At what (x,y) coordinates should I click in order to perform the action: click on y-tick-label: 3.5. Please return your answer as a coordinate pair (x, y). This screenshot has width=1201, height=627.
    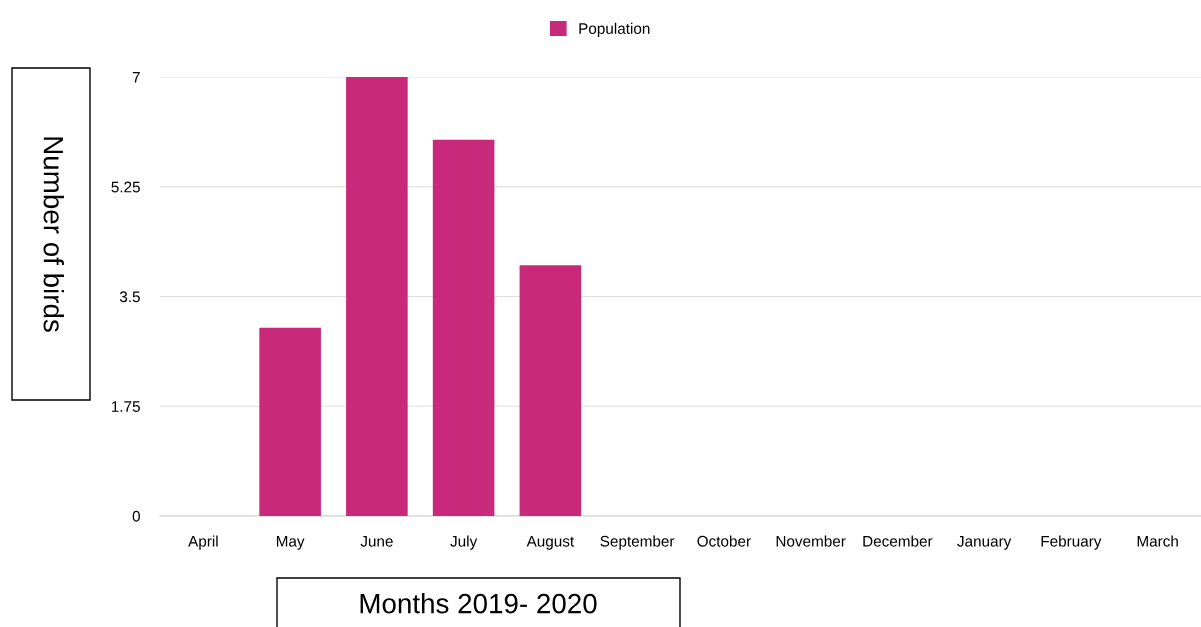
    Looking at the image, I should click on (129, 297).